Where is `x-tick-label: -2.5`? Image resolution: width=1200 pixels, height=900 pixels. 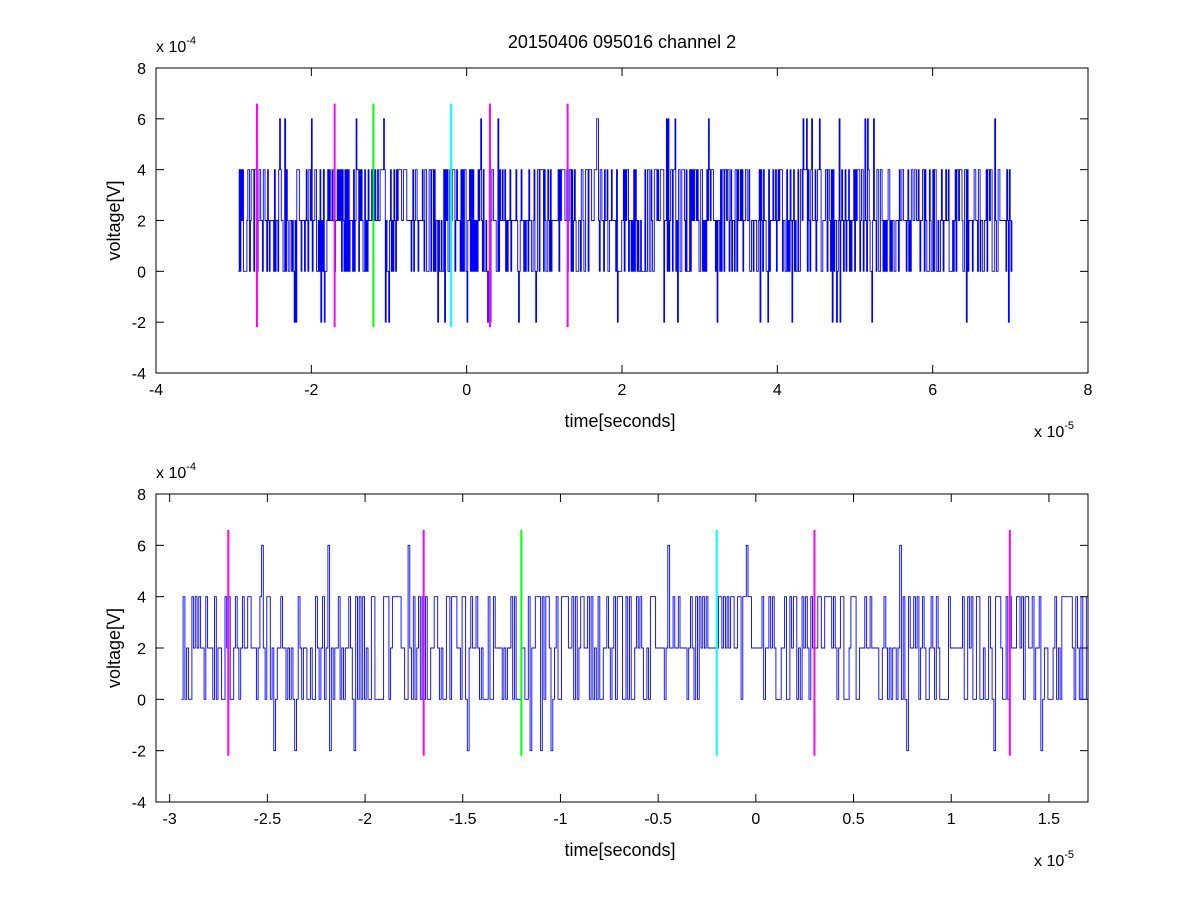 x-tick-label: -2.5 is located at coordinates (268, 819).